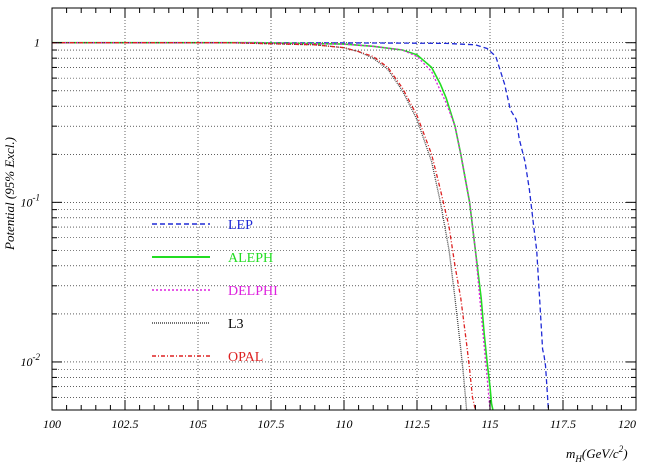 The height and width of the screenshot is (462, 646). I want to click on x-tick-label: 102.5, so click(125, 424).